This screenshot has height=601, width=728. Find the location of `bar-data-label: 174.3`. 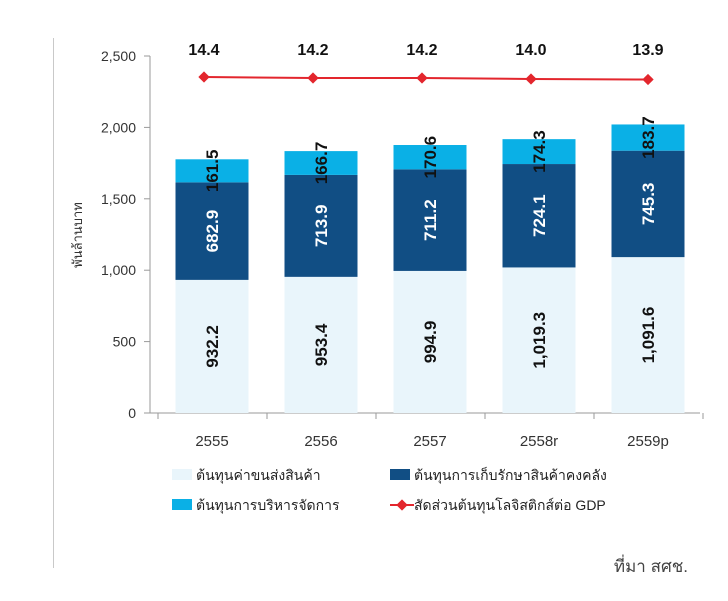

bar-data-label: 174.3 is located at coordinates (539, 151).